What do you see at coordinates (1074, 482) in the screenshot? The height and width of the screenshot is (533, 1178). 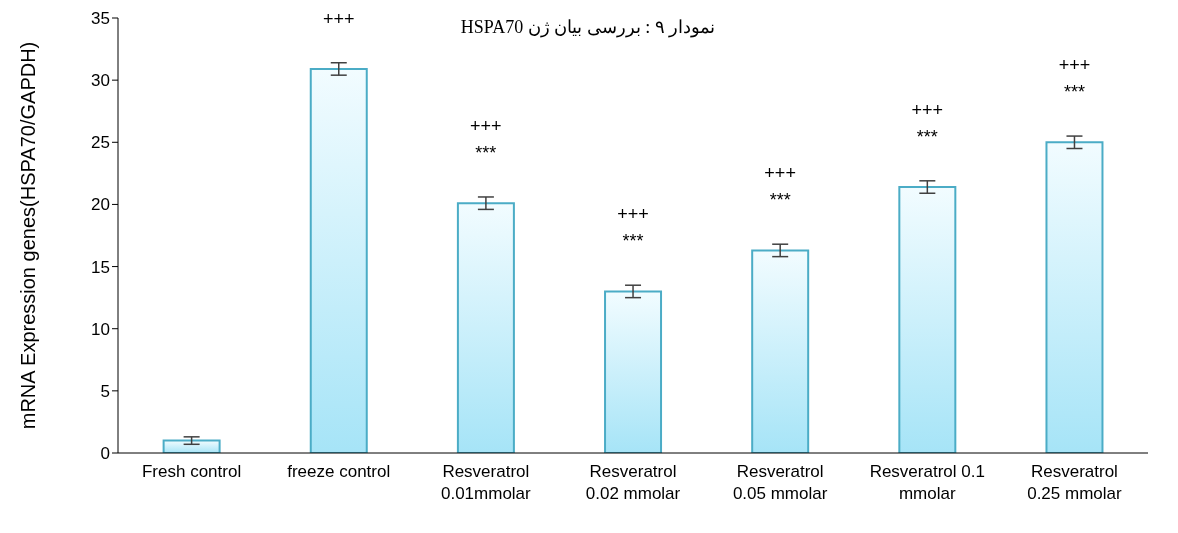 I see `x-tick-label: Resveratrol 0.25 mmolar` at bounding box center [1074, 482].